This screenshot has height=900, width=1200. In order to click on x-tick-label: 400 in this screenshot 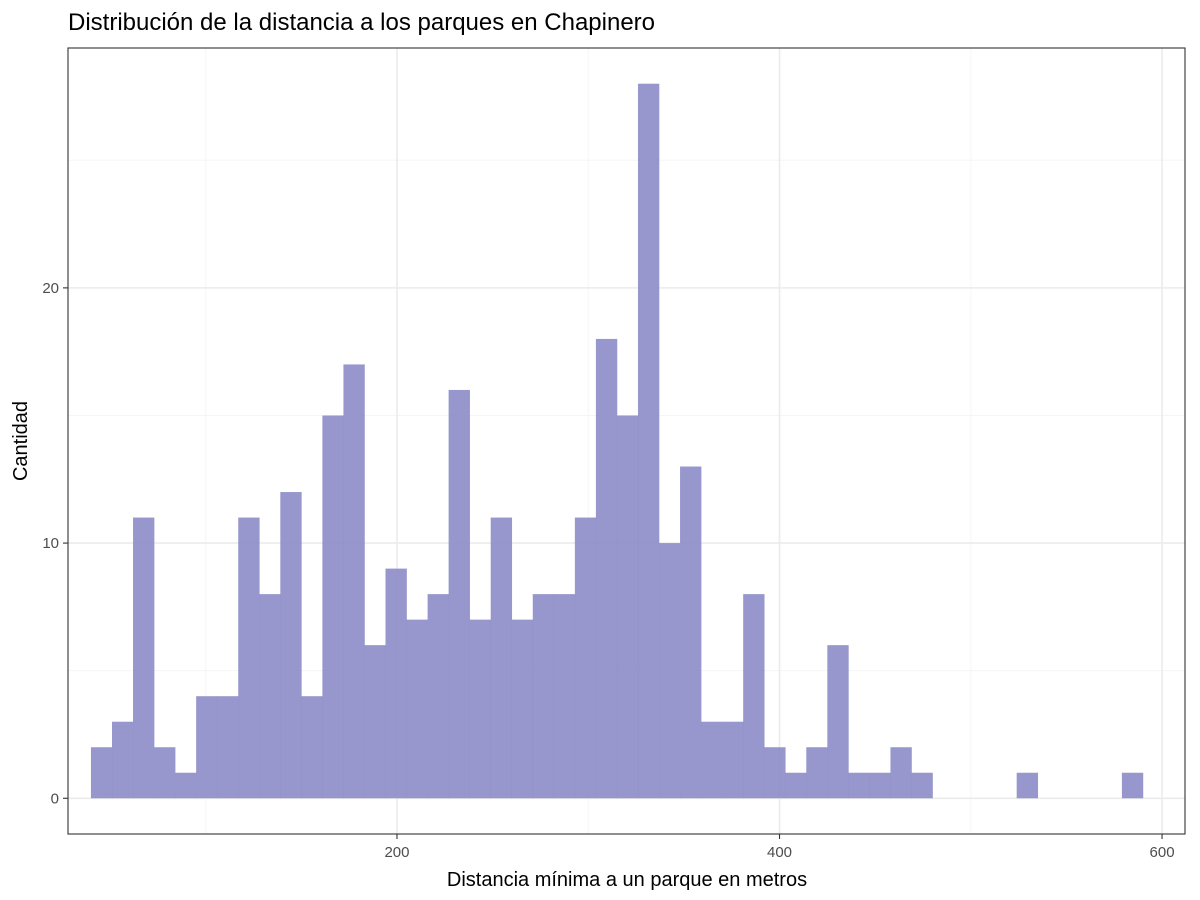, I will do `click(779, 852)`.